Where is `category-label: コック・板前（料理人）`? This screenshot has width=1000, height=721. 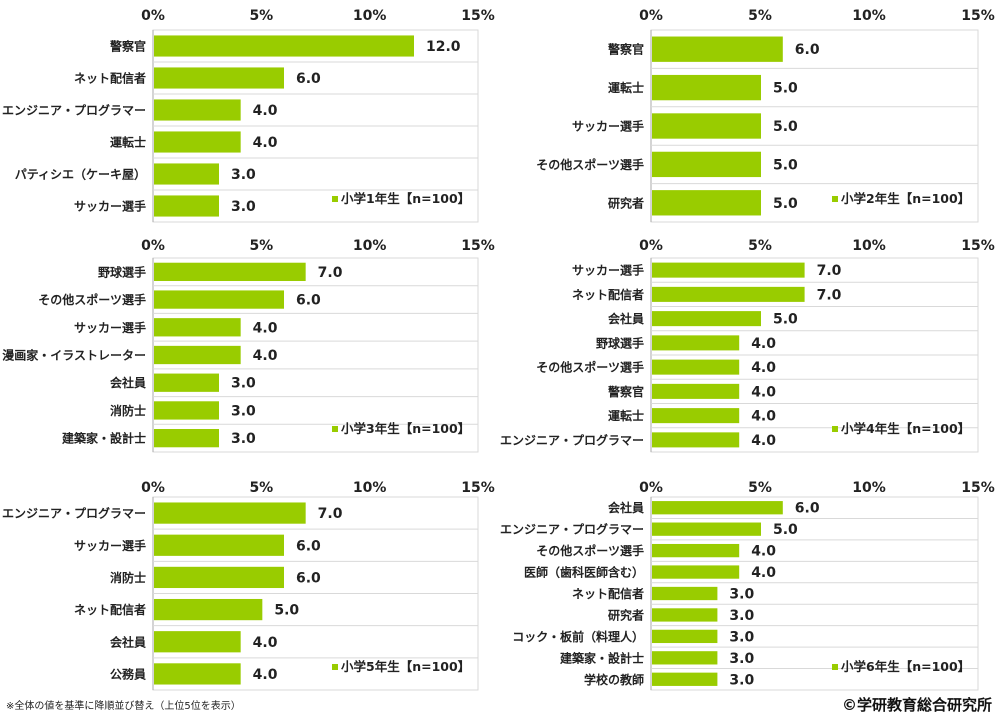 category-label: コック・板前（料理人） is located at coordinates (578, 636).